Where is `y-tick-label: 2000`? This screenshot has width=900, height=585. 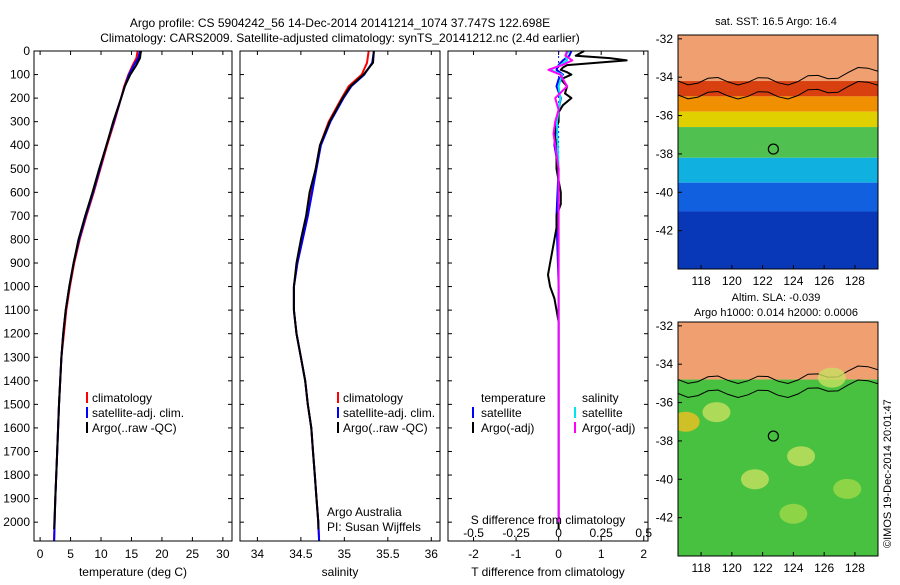 y-tick-label: 2000 is located at coordinates (16, 522).